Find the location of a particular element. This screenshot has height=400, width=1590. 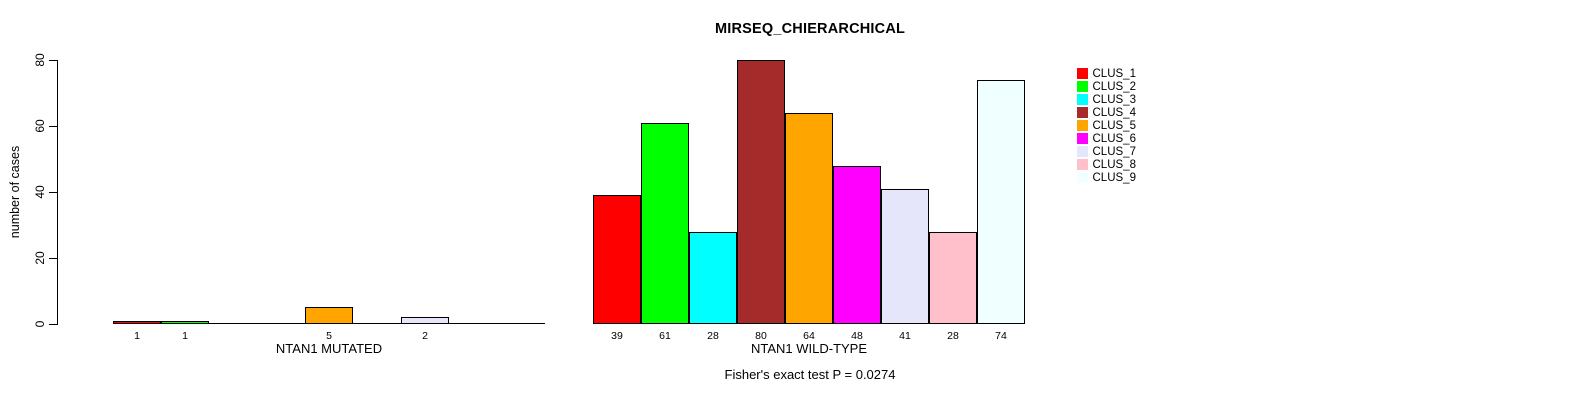

legend-item: CLUS_8 is located at coordinates (1106, 164).